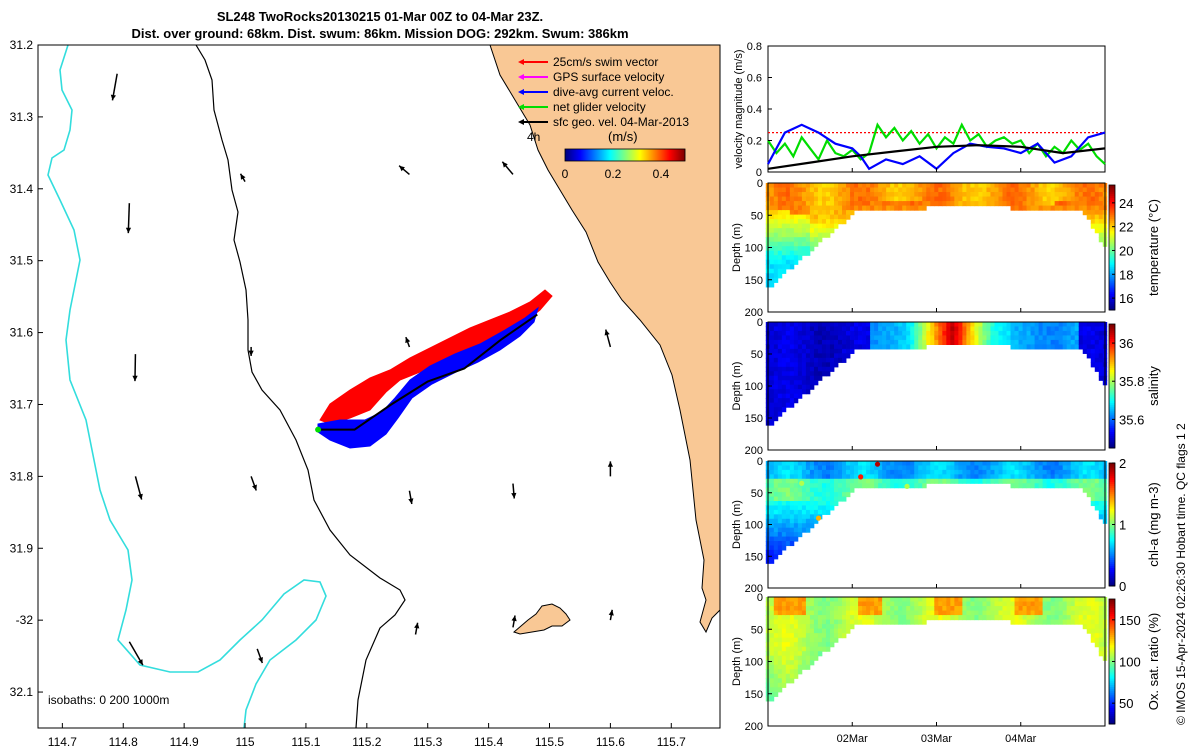  Describe the element at coordinates (760, 323) in the screenshot. I see `depth-tick-label: 0` at that location.